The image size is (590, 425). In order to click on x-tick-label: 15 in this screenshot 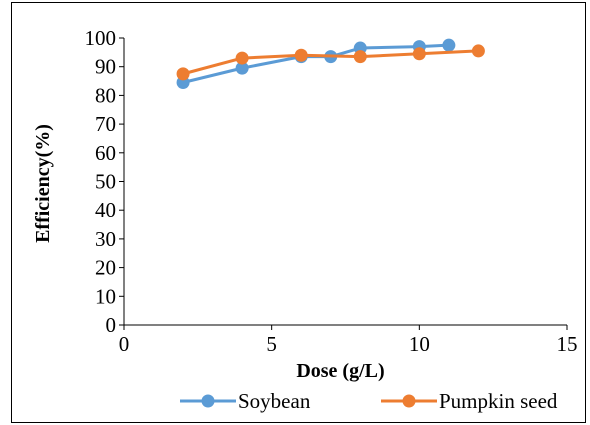, I will do `click(567, 344)`.